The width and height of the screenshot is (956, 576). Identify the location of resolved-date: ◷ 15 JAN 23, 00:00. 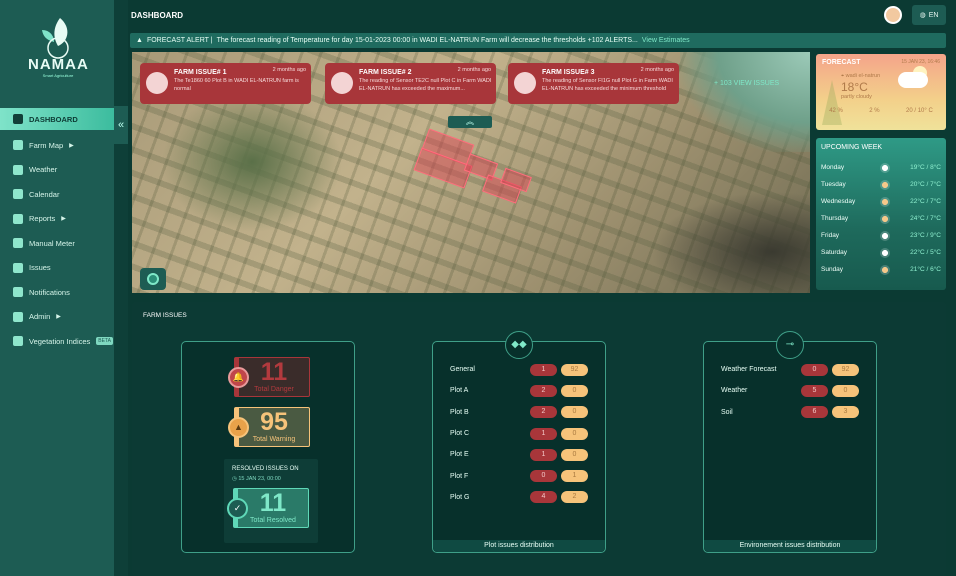
(256, 479).